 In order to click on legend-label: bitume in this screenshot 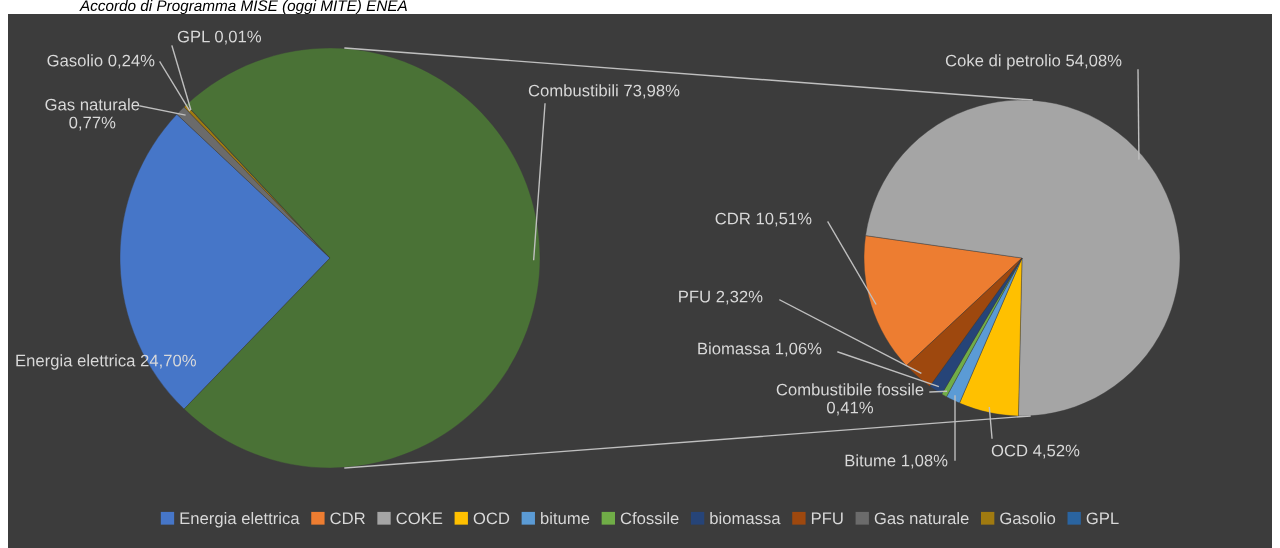, I will do `click(565, 518)`.